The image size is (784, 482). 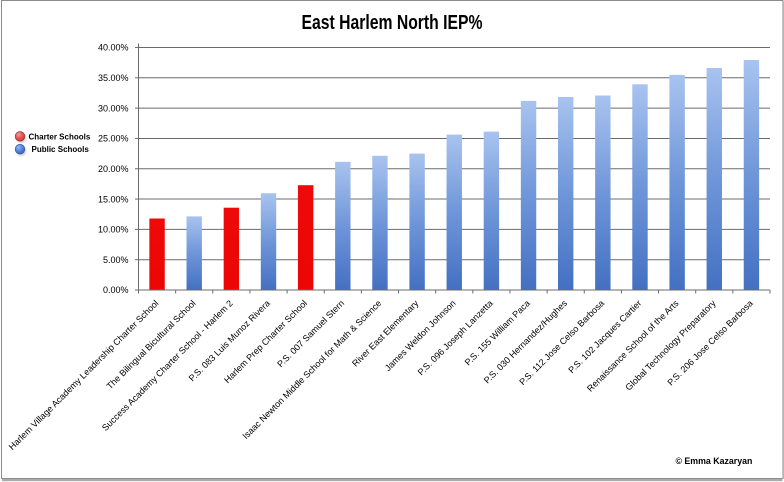 I want to click on svg-text: Charter Schools, so click(x=60, y=137).